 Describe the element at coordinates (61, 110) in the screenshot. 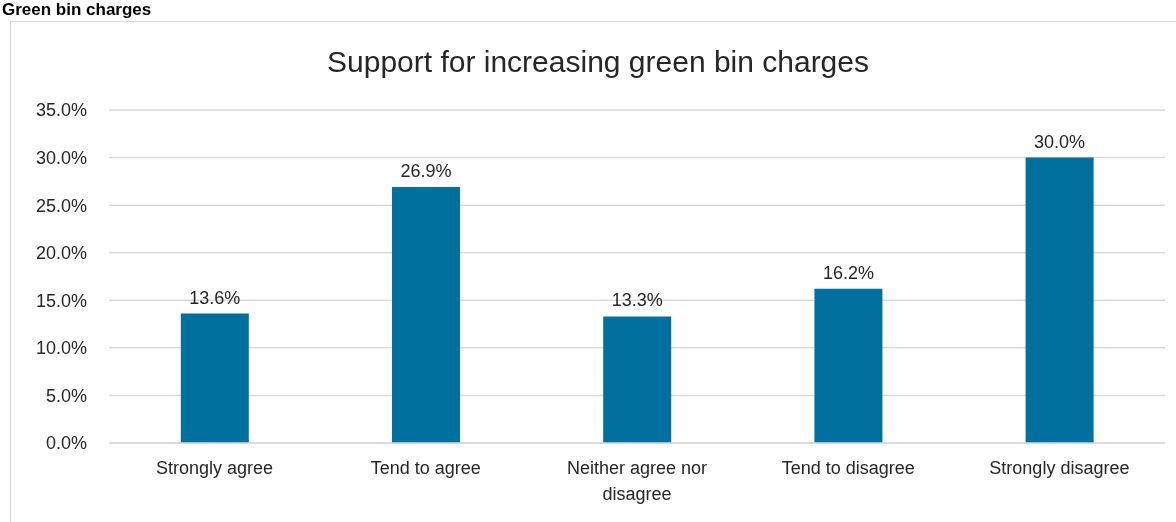

I see `y-tick-label: 35.0%` at that location.